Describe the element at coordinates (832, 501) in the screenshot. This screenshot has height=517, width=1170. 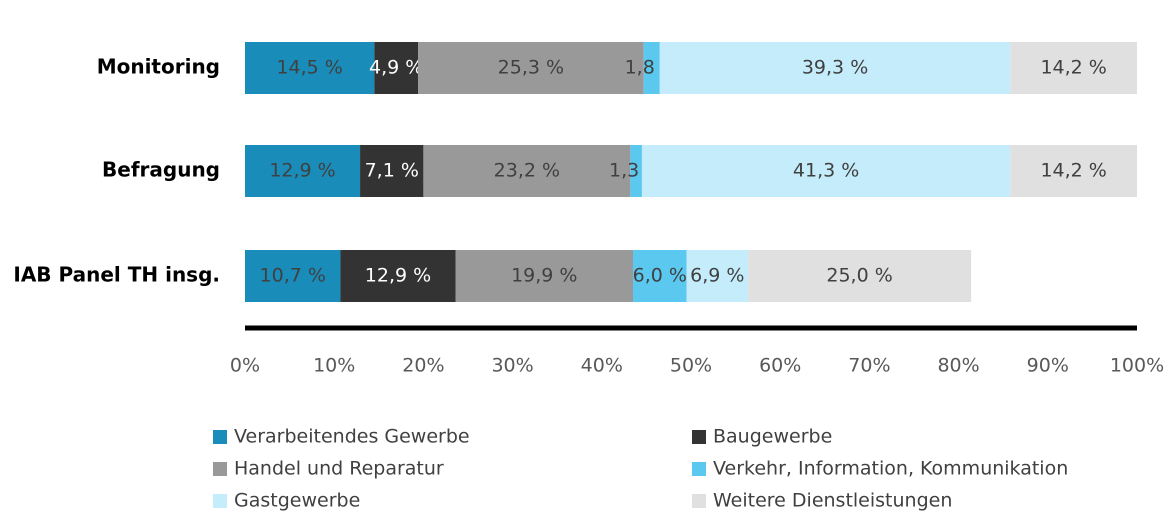
I see `legend-label: Weitere Dienstleistungen` at that location.